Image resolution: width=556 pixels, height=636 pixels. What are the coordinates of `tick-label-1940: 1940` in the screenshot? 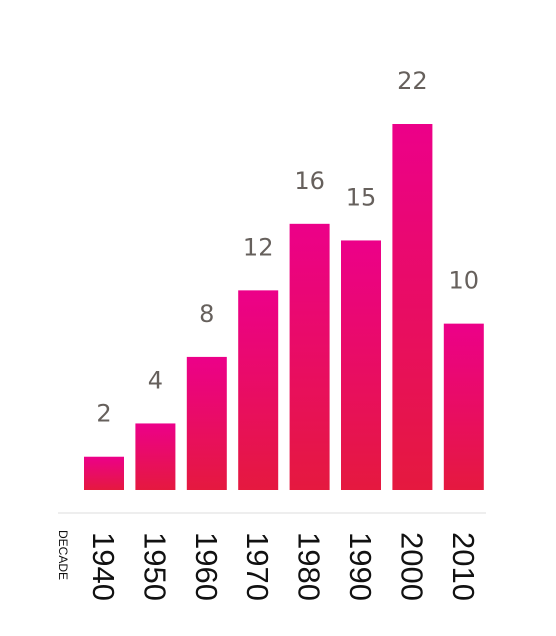 It's located at (103, 566).